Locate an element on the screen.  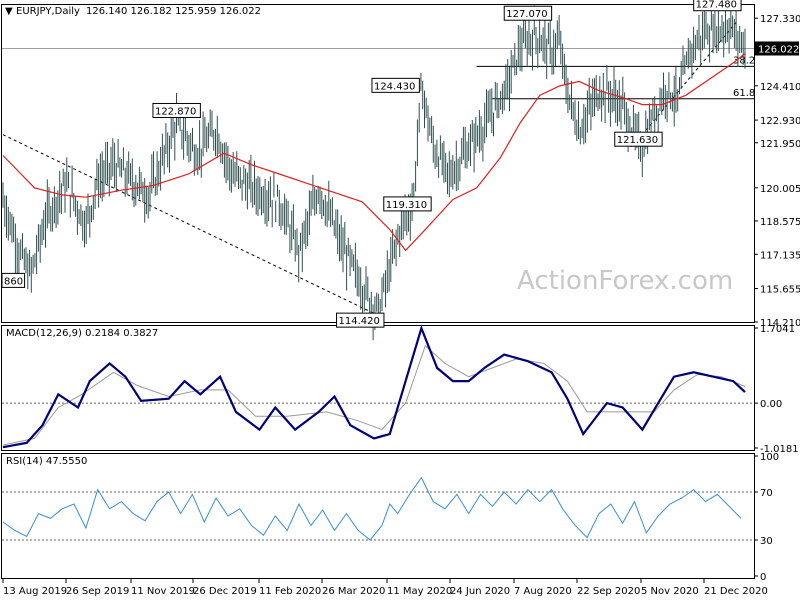
price-annotation-label: 127.070 is located at coordinates (526, 14).